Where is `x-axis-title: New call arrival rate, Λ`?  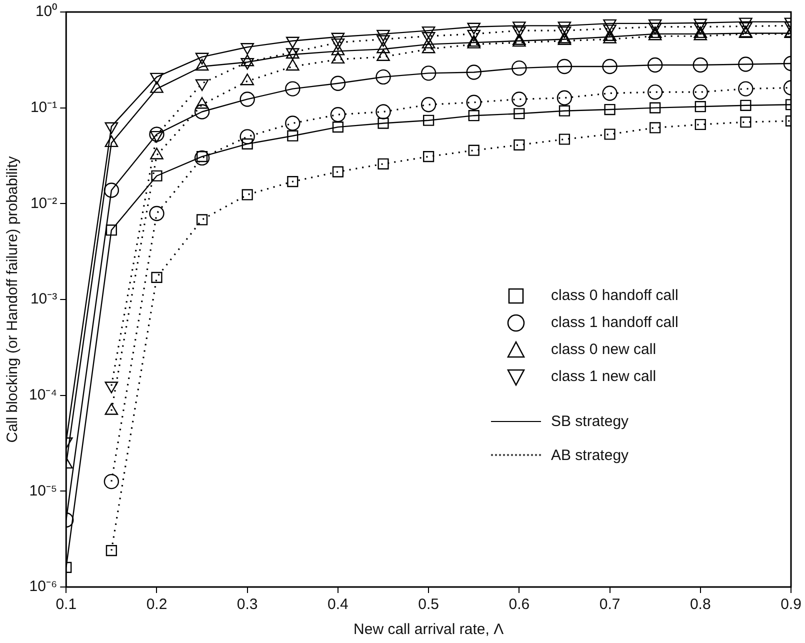
x-axis-title: New call arrival rate, Λ is located at coordinates (429, 629).